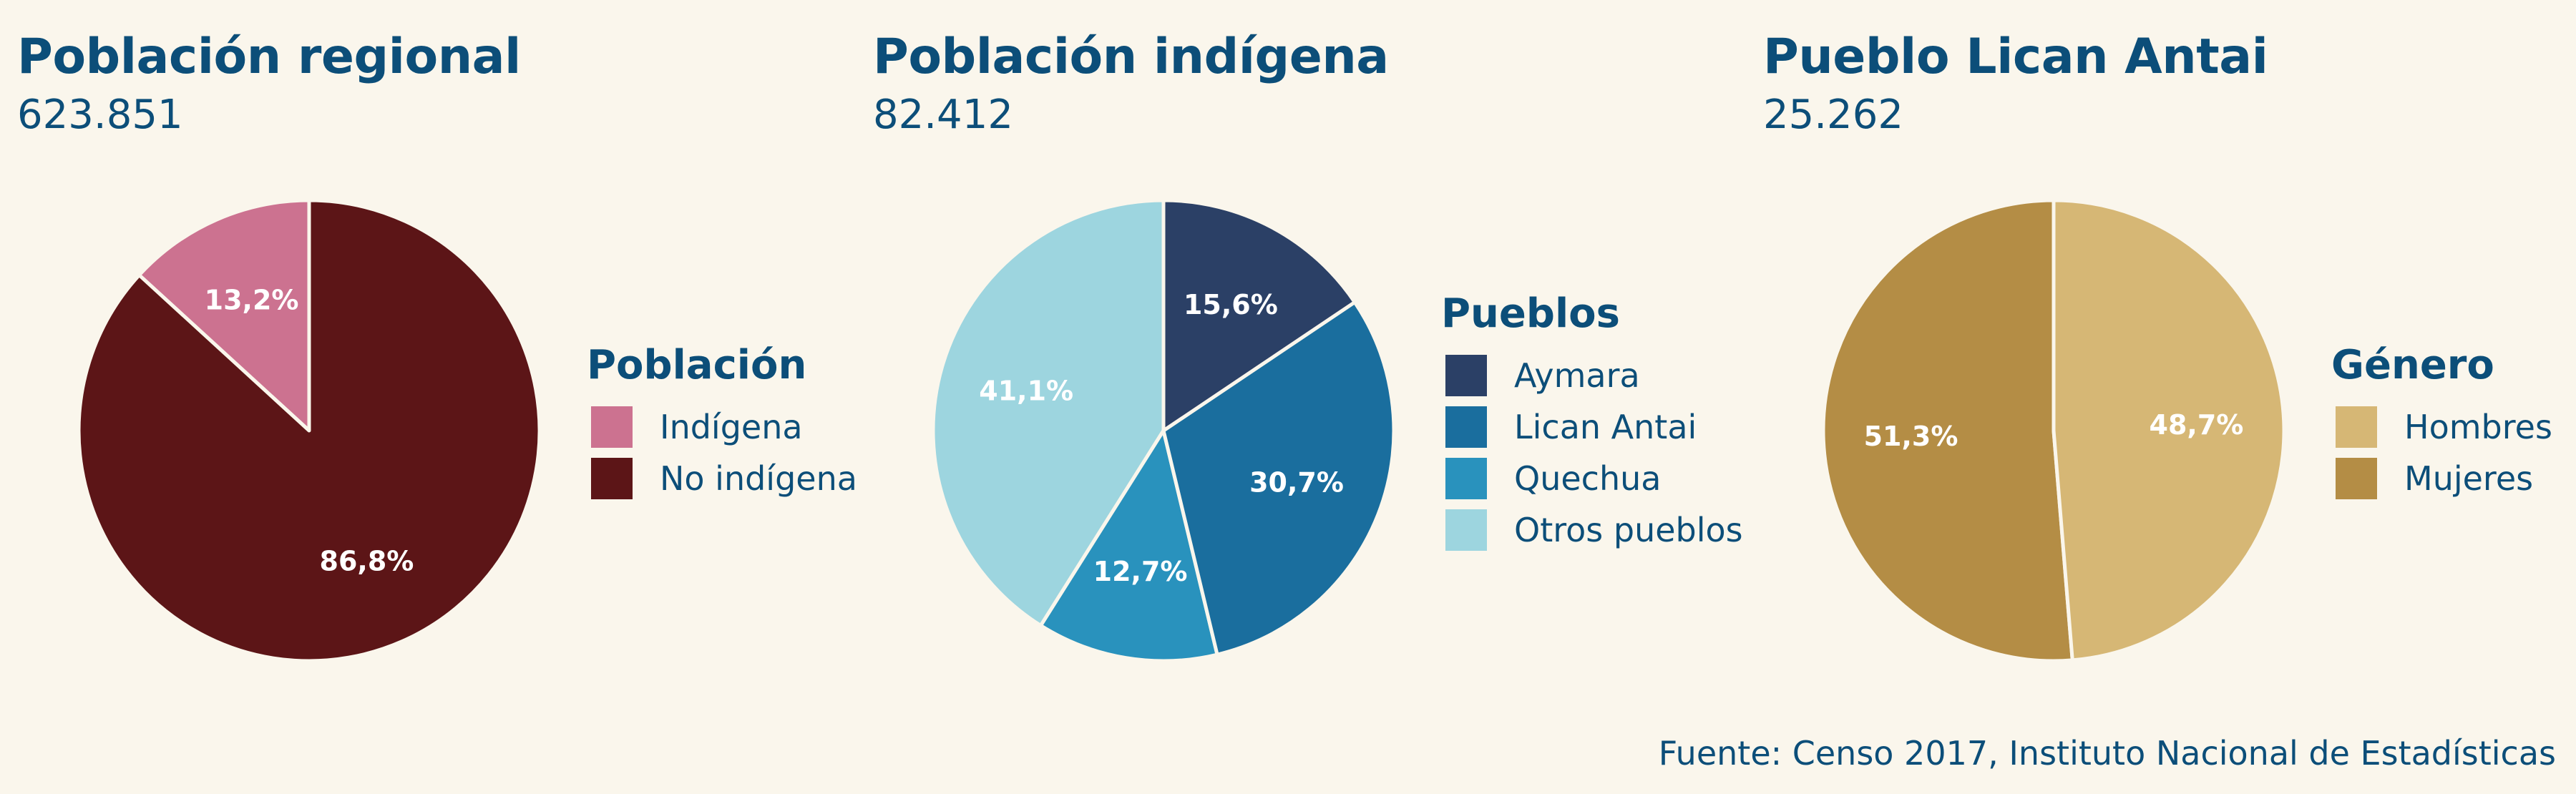  I want to click on pie-slice-no-indigena, so click(309, 430).